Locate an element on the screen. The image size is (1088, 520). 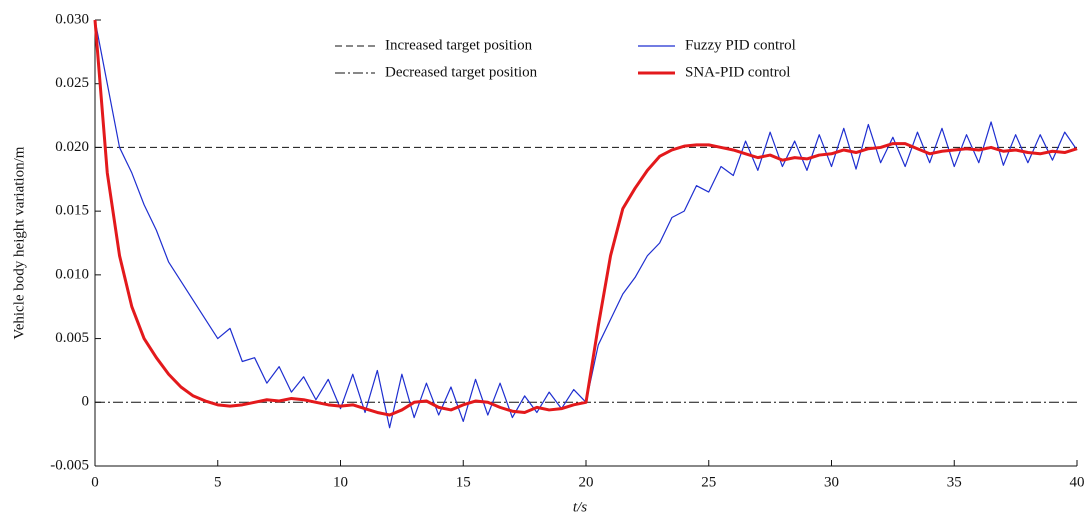
x-axis-label: t/s is located at coordinates (580, 507).